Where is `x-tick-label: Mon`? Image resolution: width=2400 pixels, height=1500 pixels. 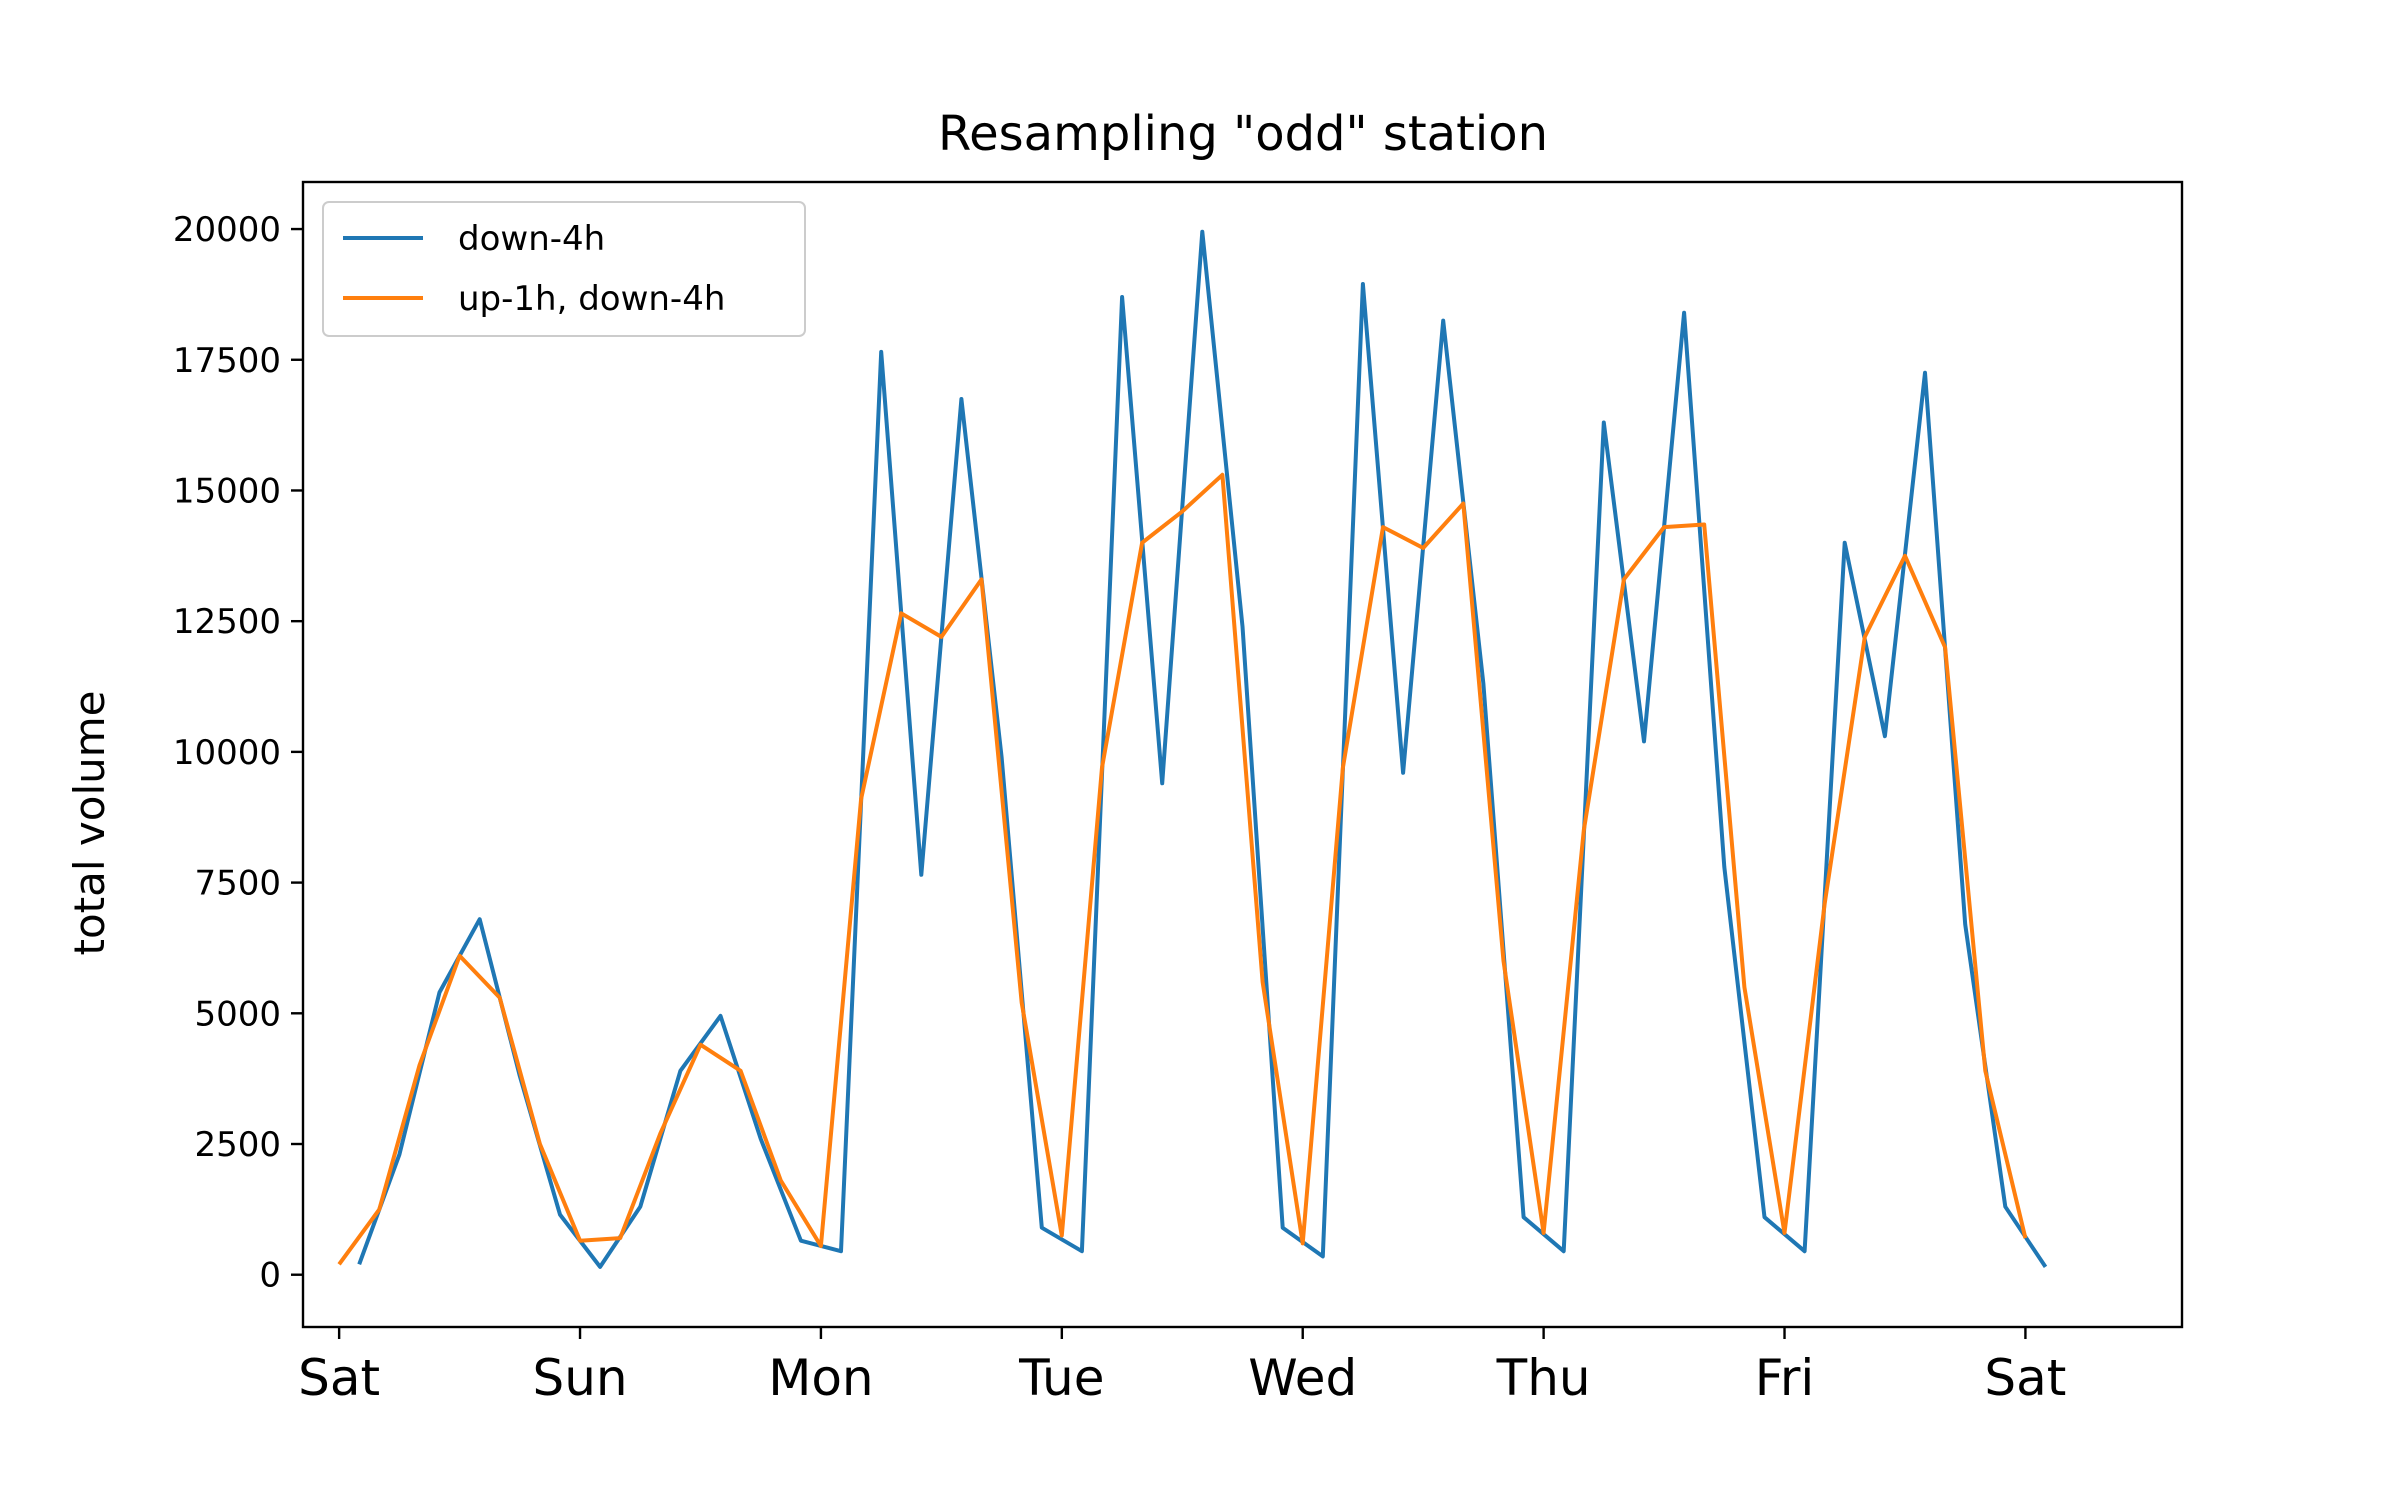 x-tick-label: Mon is located at coordinates (820, 1378).